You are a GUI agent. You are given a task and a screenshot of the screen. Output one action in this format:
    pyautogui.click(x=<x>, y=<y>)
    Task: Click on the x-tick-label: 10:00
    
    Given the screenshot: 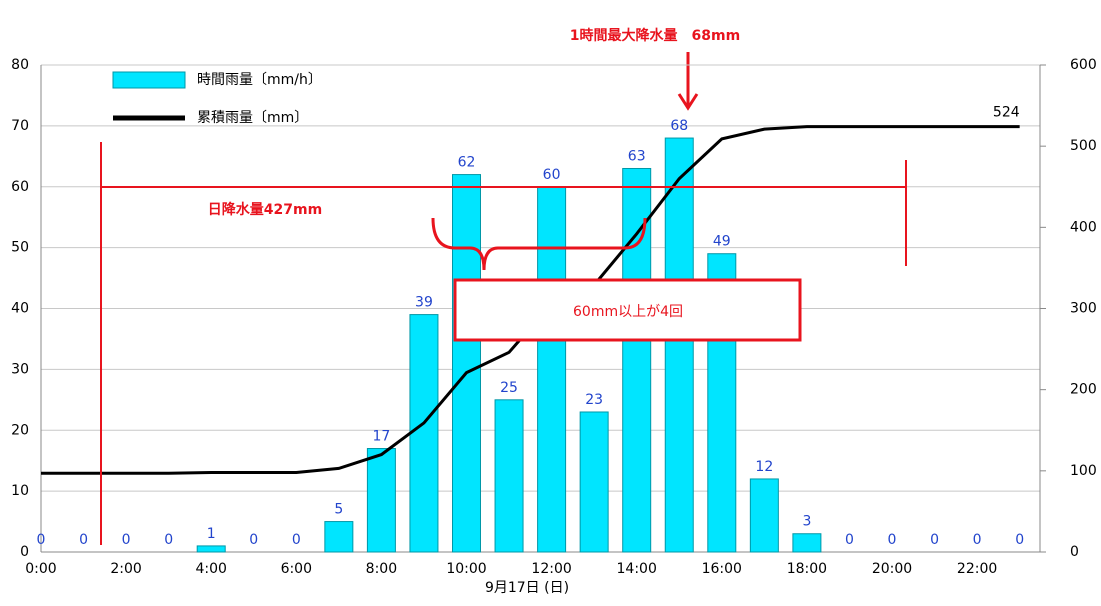 What is the action you would take?
    pyautogui.click(x=466, y=569)
    